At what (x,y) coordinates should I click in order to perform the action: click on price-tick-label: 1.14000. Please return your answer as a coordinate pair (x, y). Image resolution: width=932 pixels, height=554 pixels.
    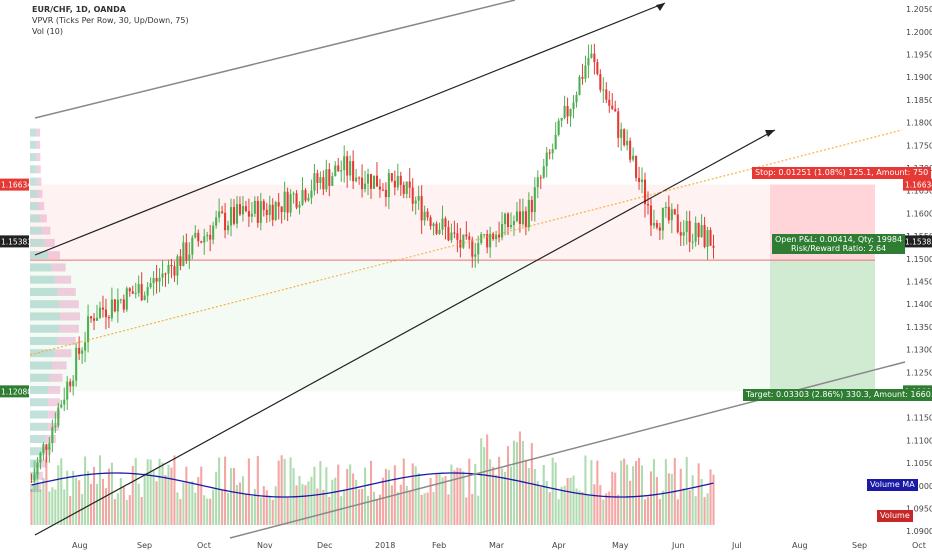
    Looking at the image, I should click on (919, 304).